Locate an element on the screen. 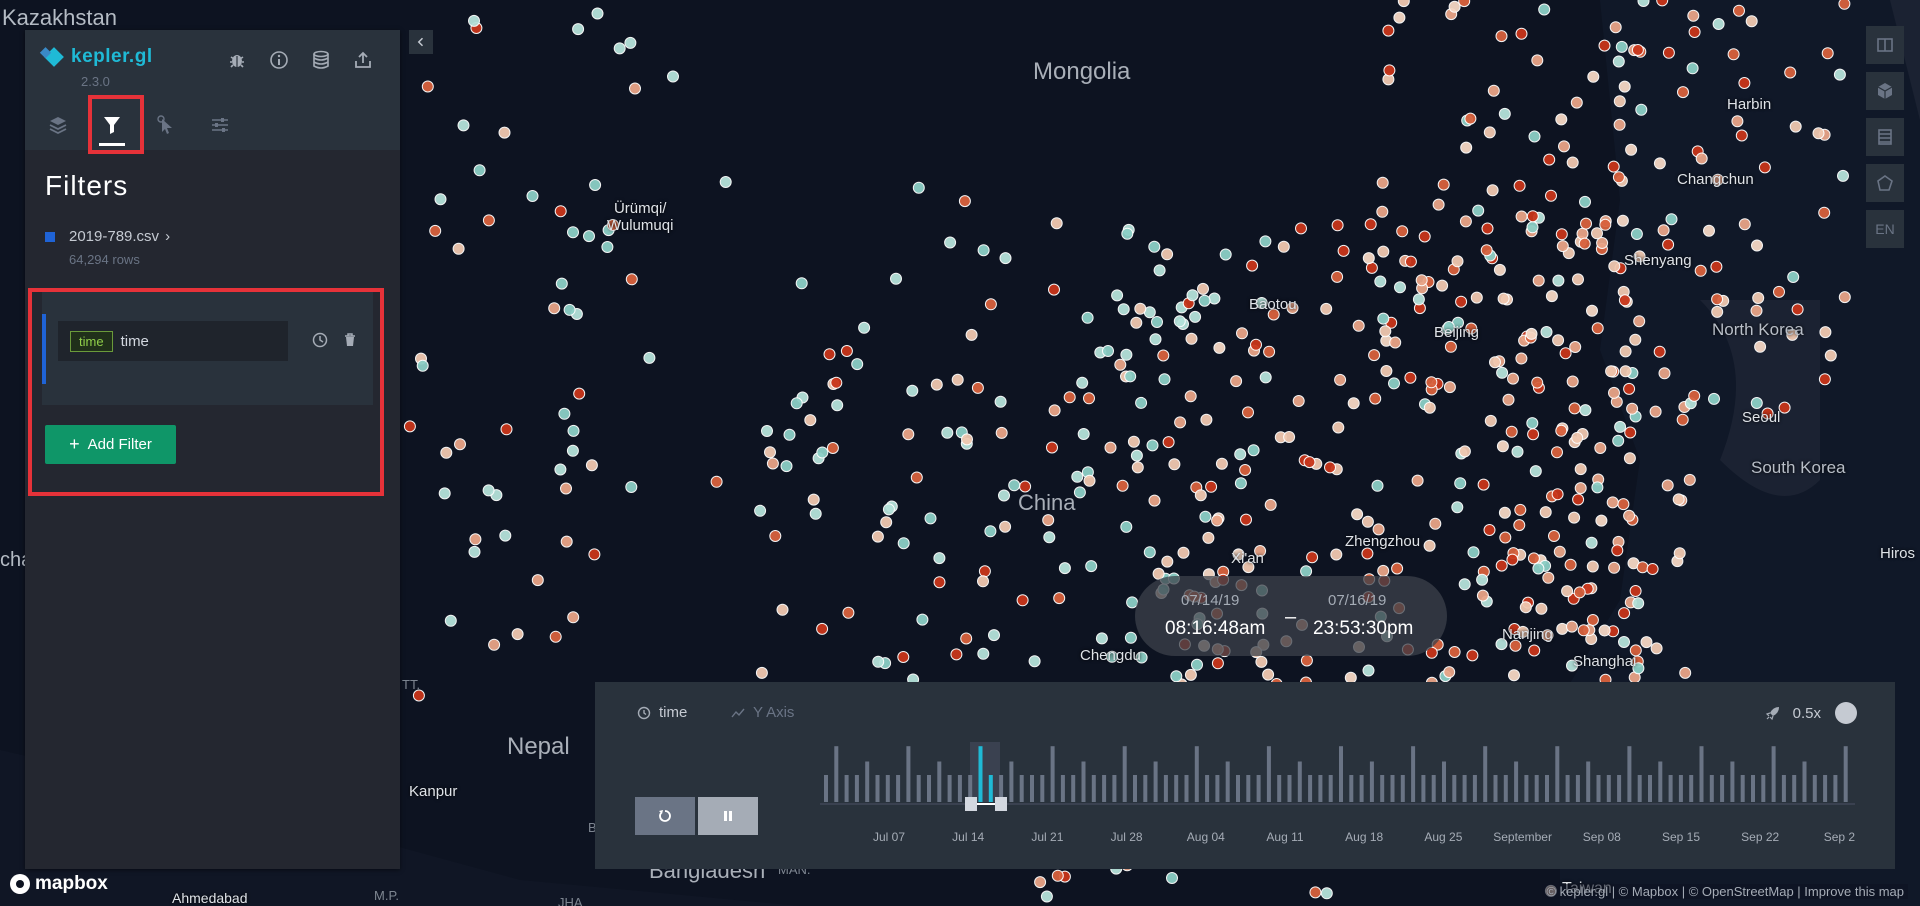 This screenshot has width=1920, height=906. speed-dial-icon is located at coordinates (1846, 713).